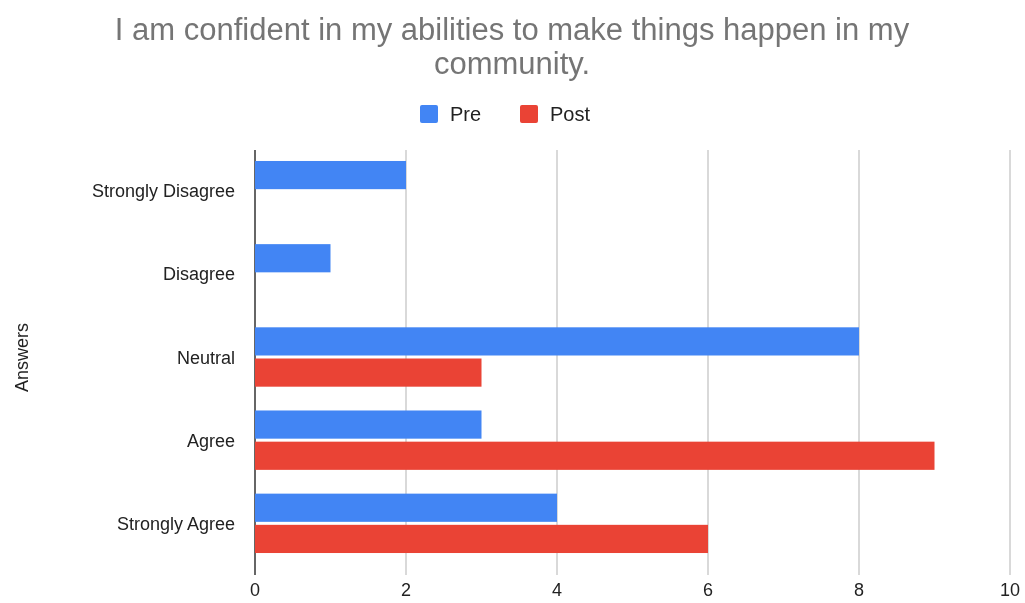 The height and width of the screenshot is (603, 1025). Describe the element at coordinates (210, 440) in the screenshot. I see `y-tick-label: Agree` at that location.